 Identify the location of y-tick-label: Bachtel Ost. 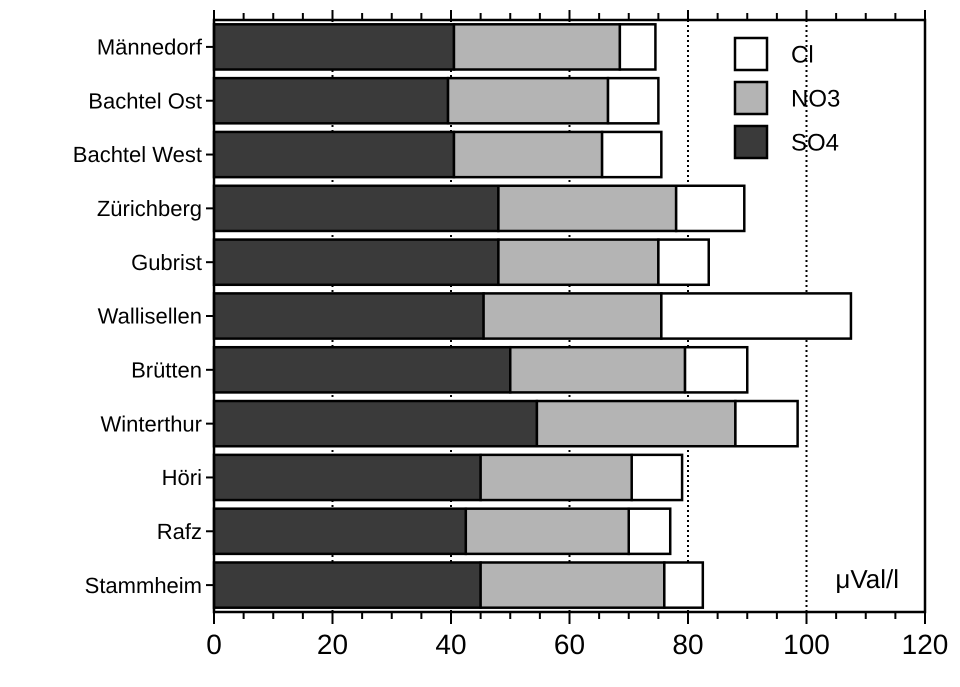
(145, 101).